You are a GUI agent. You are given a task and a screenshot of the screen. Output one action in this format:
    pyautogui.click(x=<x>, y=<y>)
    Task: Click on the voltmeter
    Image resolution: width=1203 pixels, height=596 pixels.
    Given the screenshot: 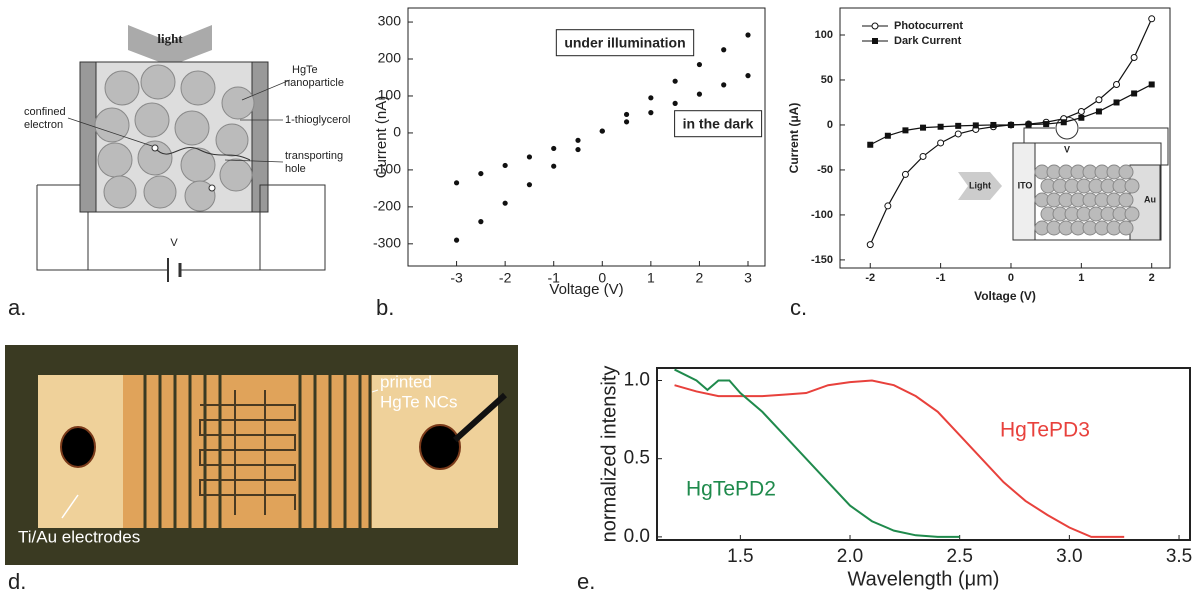 What is the action you would take?
    pyautogui.click(x=1067, y=128)
    